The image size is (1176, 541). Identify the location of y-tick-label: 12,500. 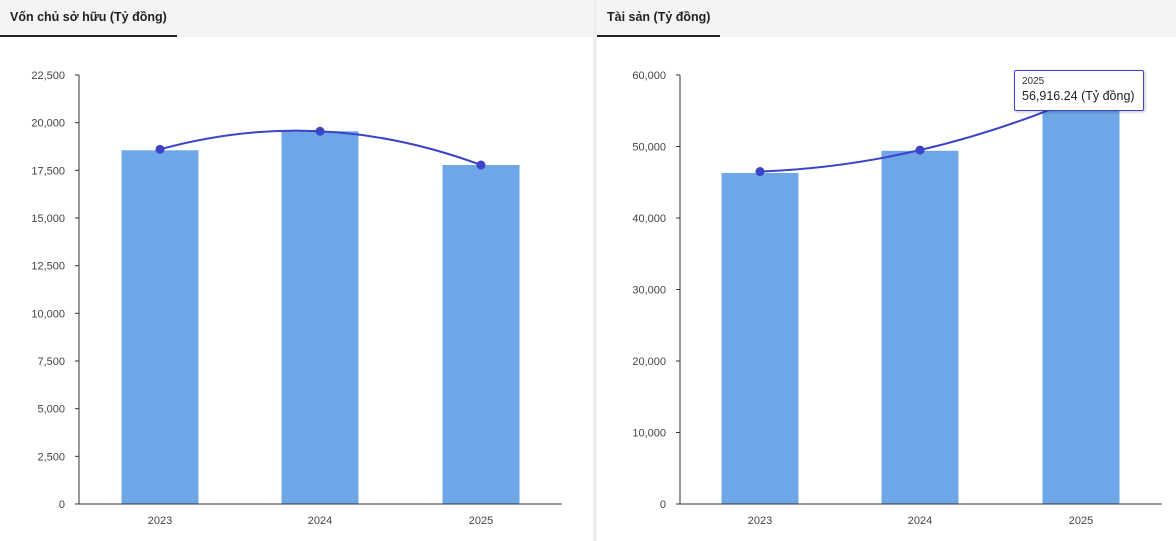
(48, 267).